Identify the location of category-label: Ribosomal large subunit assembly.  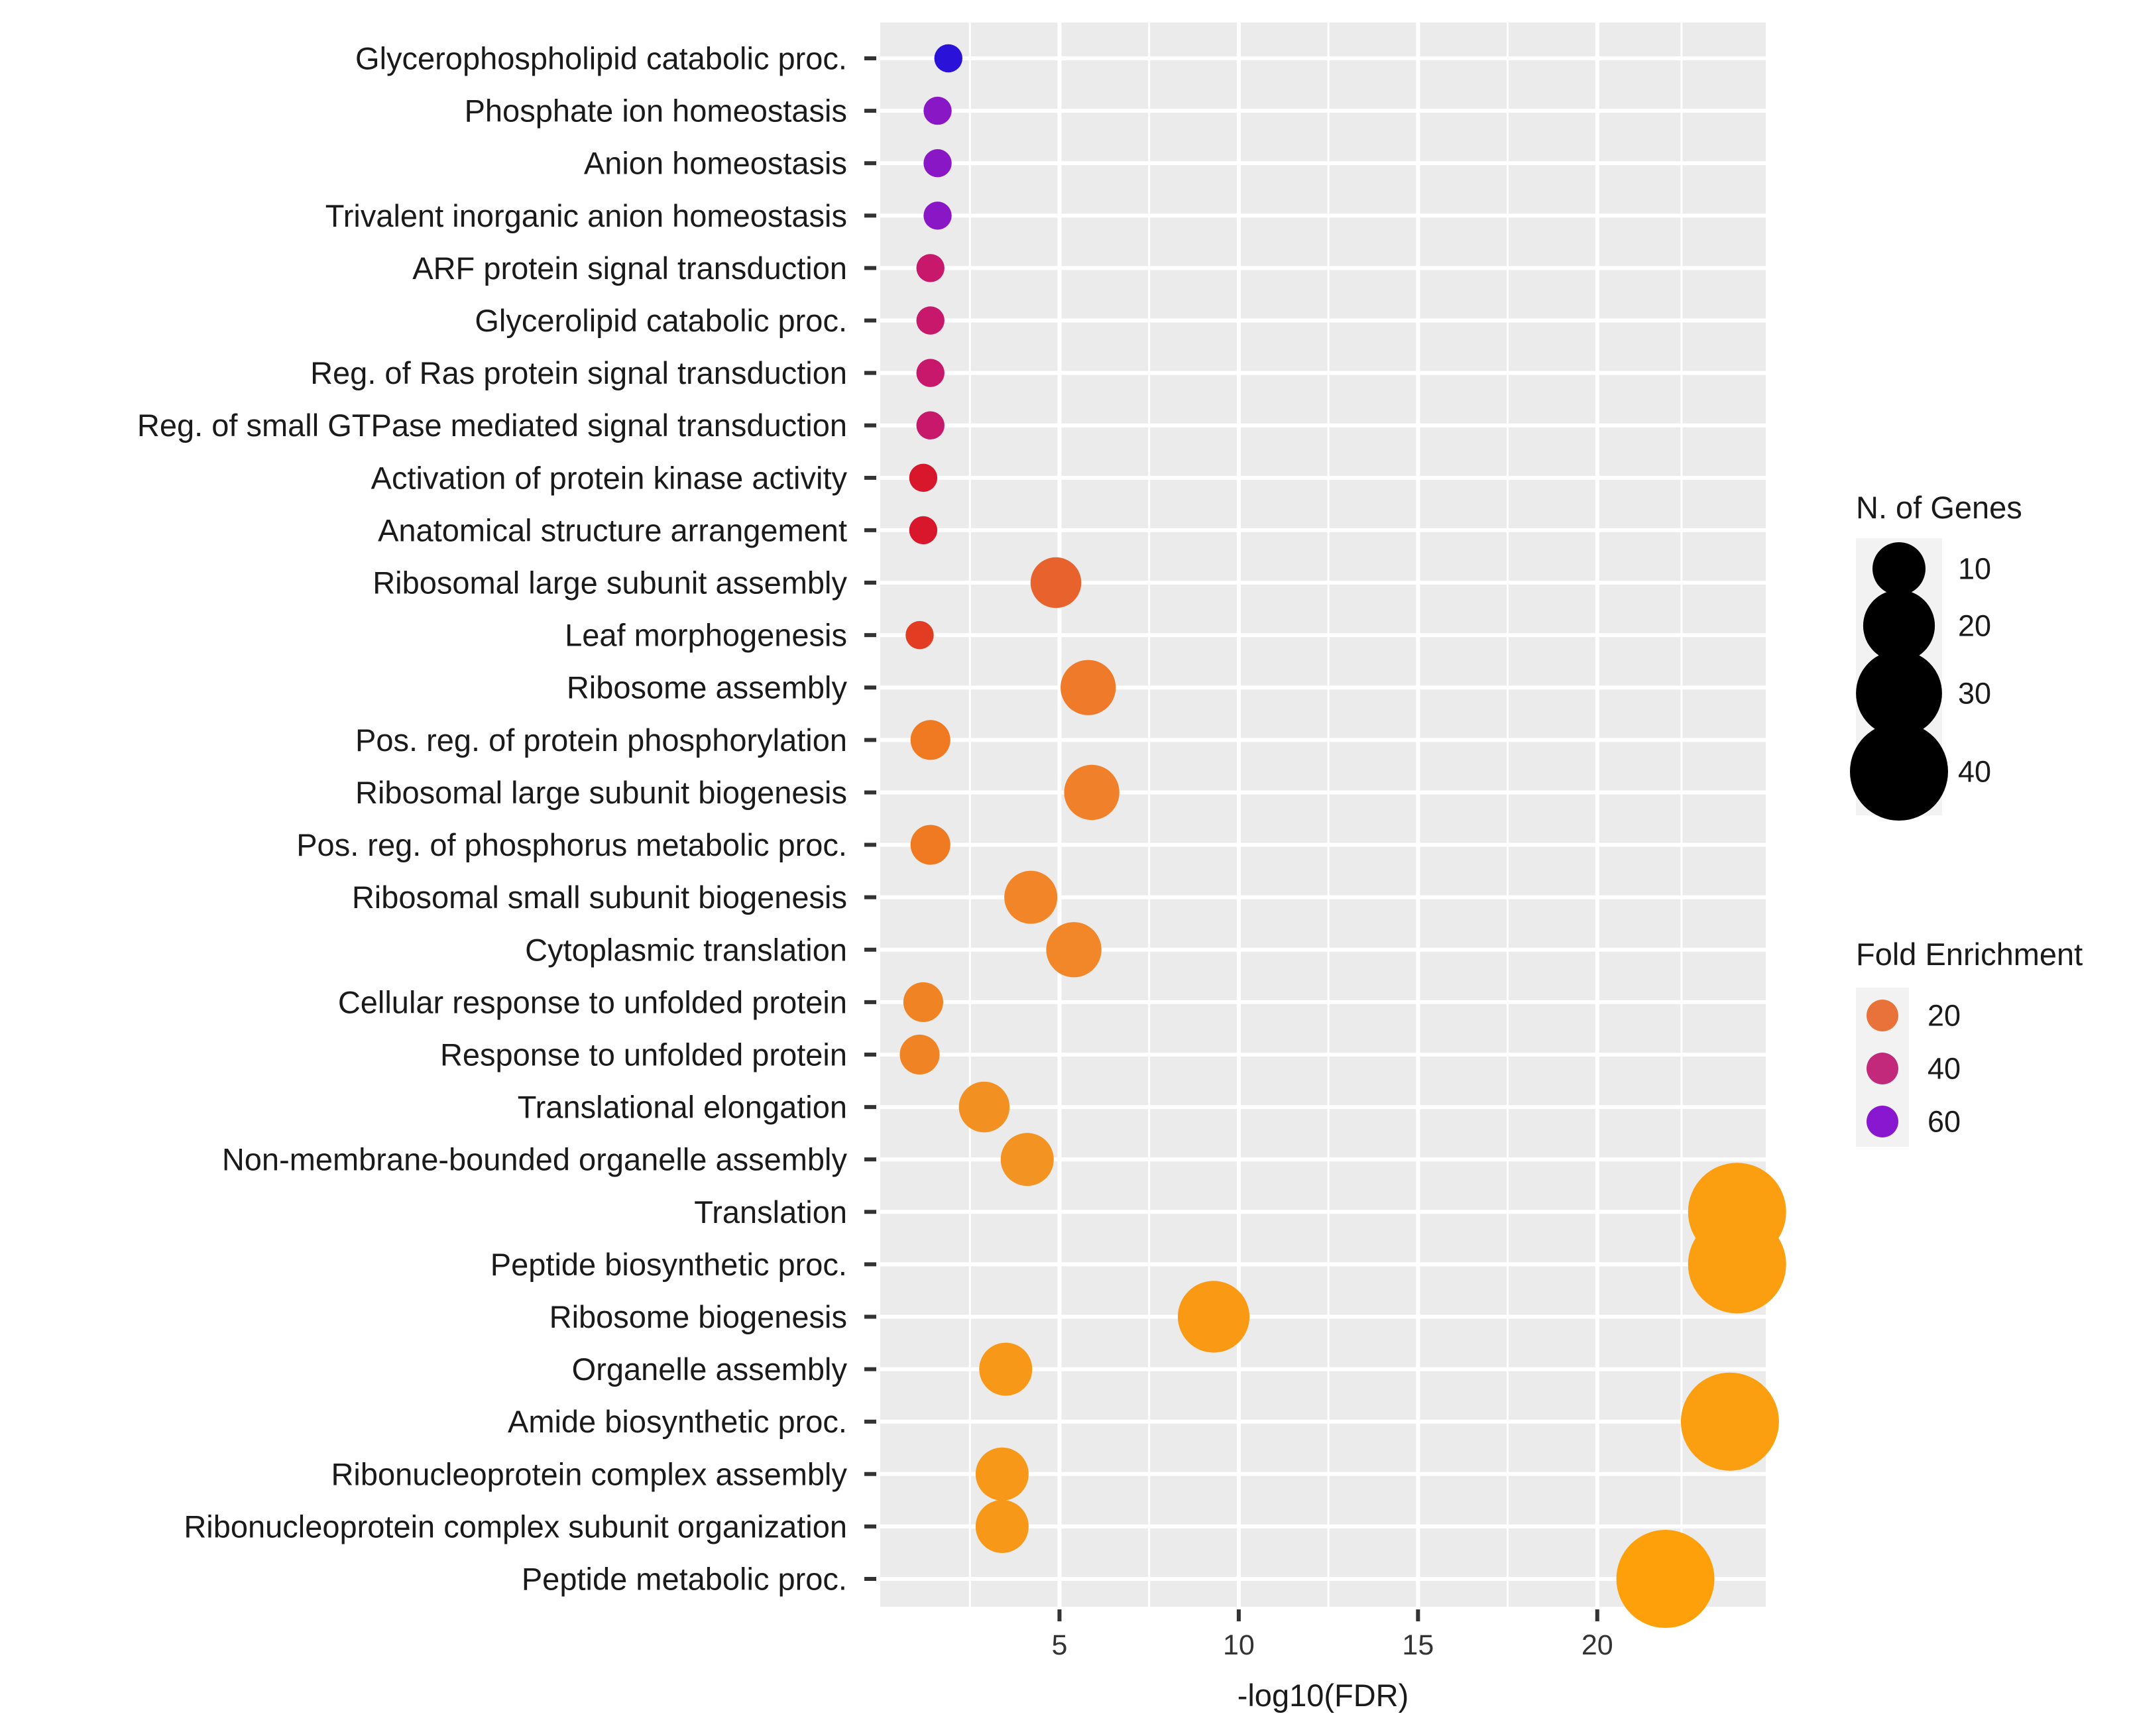
(610, 583).